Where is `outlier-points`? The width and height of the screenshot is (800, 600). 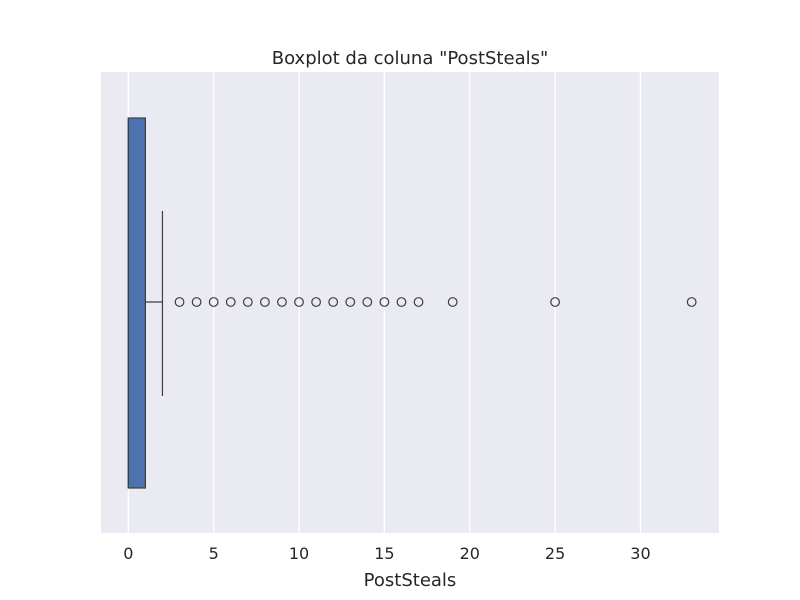 outlier-points is located at coordinates (435, 302).